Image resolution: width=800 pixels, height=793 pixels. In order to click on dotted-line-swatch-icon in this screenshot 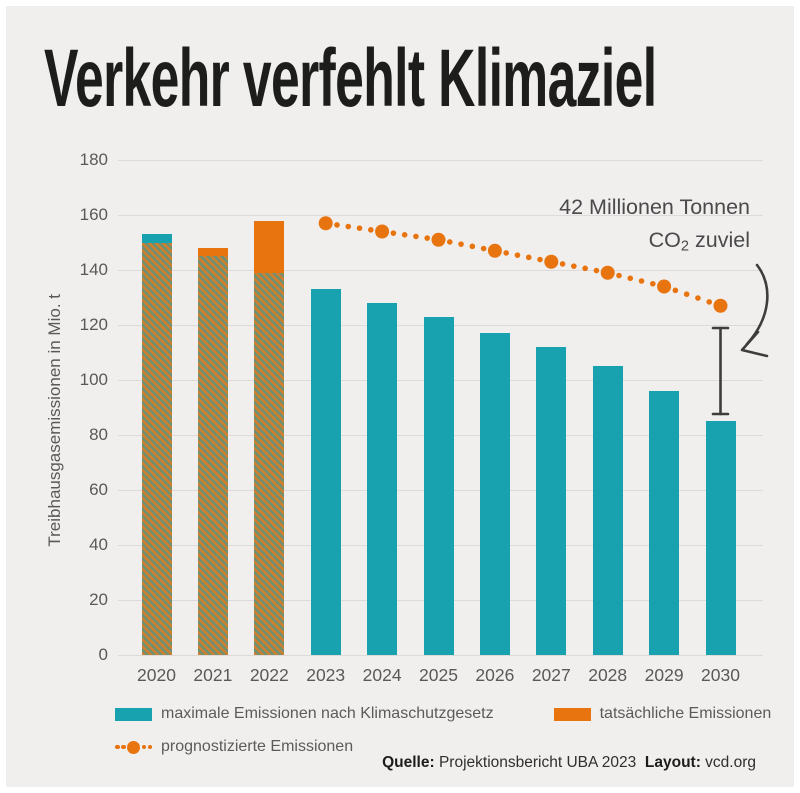, I will do `click(133, 747)`.